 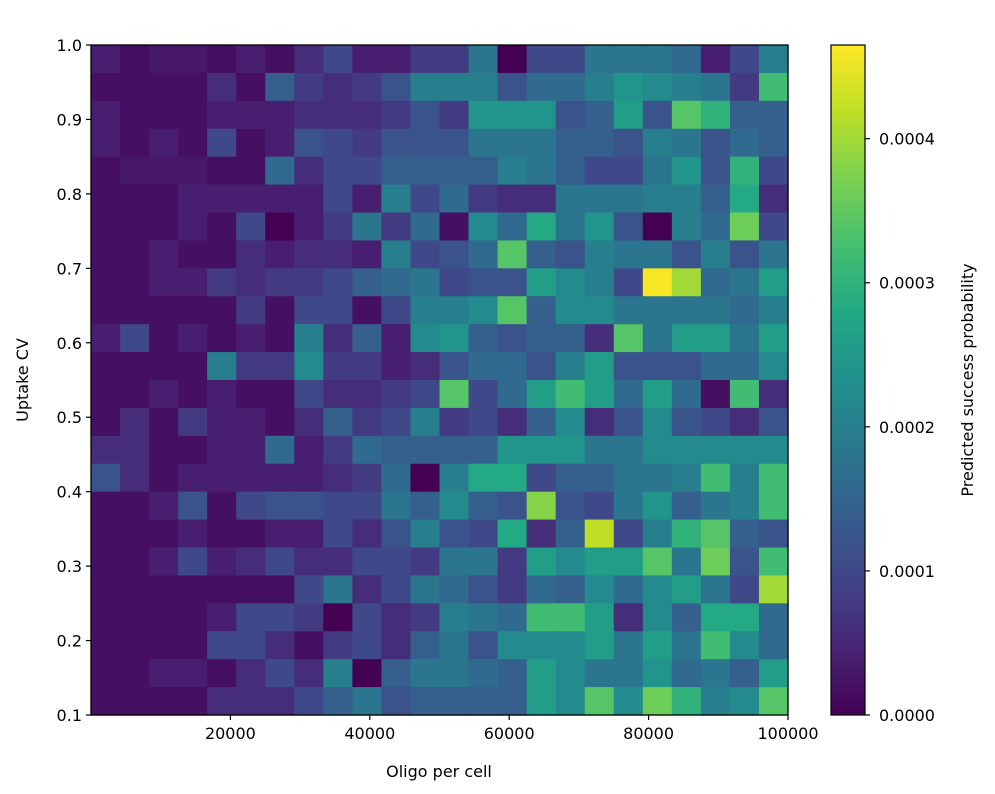 What do you see at coordinates (69, 45) in the screenshot?
I see `y-tick-label: 1.0` at bounding box center [69, 45].